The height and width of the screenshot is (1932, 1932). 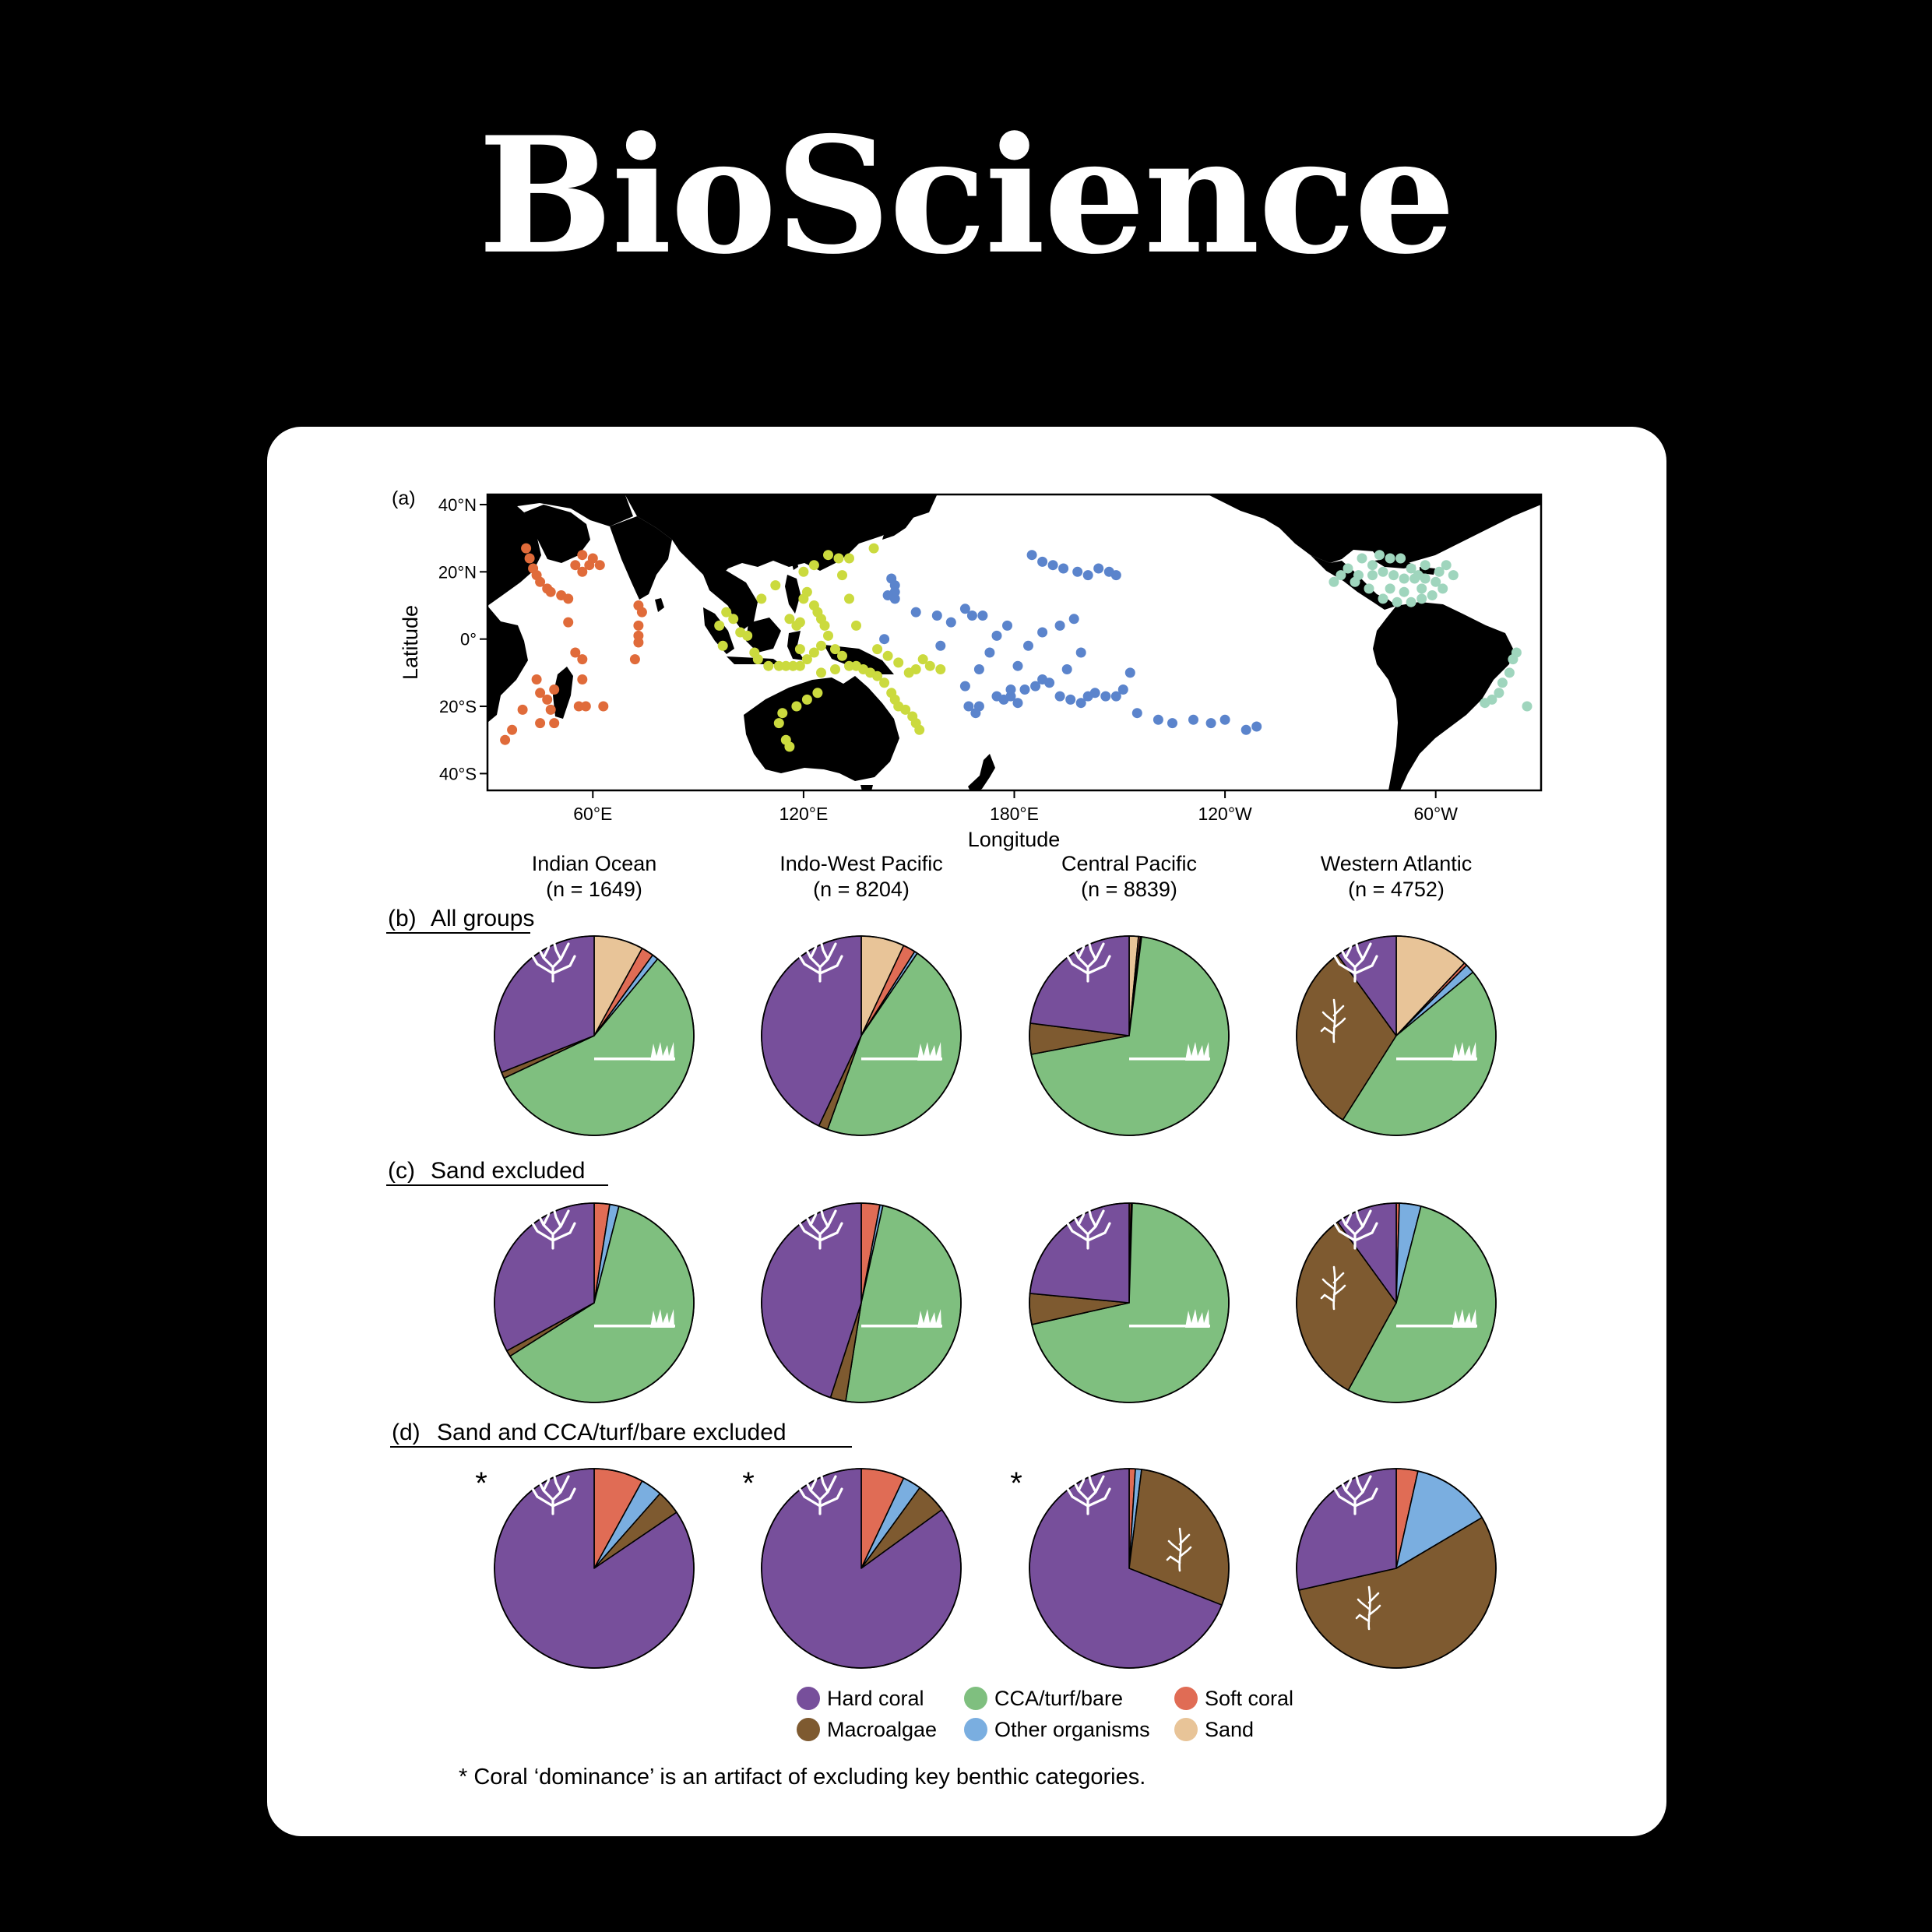 I want to click on column-header: Indo-West Pacific (n = 8204), so click(x=861, y=876).